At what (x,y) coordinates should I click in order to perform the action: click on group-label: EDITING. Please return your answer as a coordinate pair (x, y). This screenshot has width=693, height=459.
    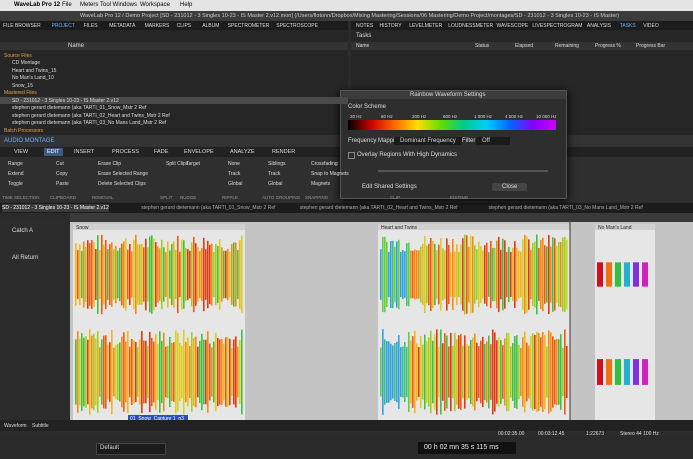
    Looking at the image, I should click on (459, 197).